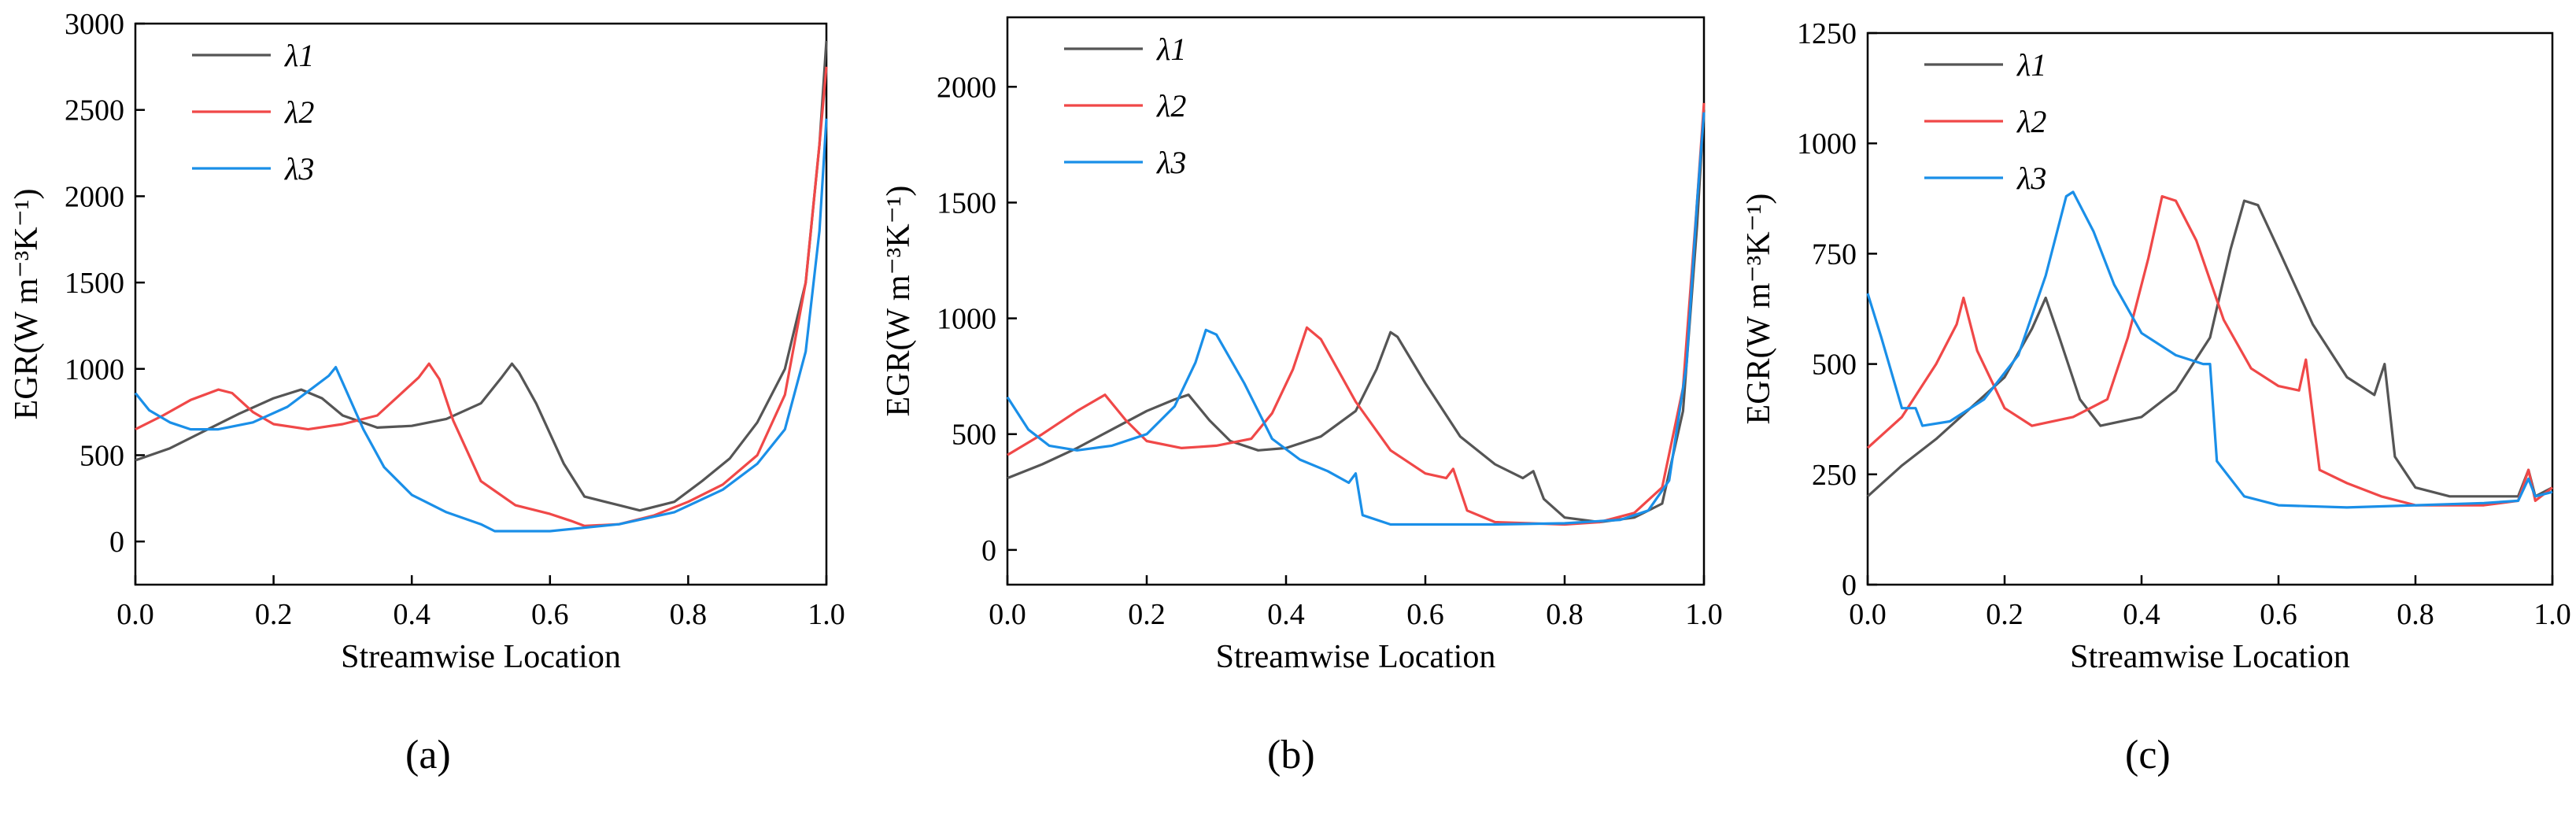 This screenshot has height=816, width=2576. I want to click on panel-label-b: (b), so click(1291, 755).